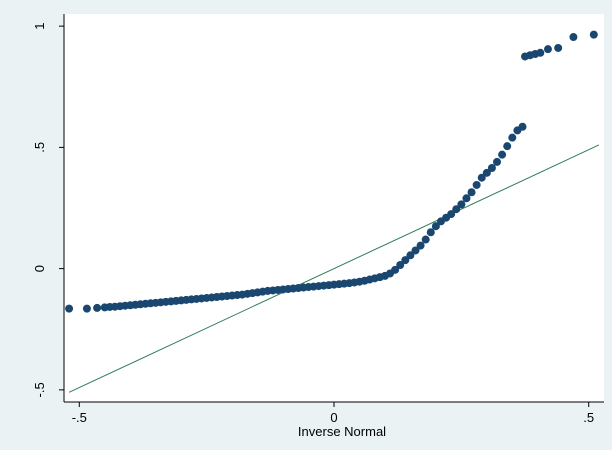 This screenshot has width=612, height=455. What do you see at coordinates (39, 389) in the screenshot?
I see `y-tick-label: -.5` at bounding box center [39, 389].